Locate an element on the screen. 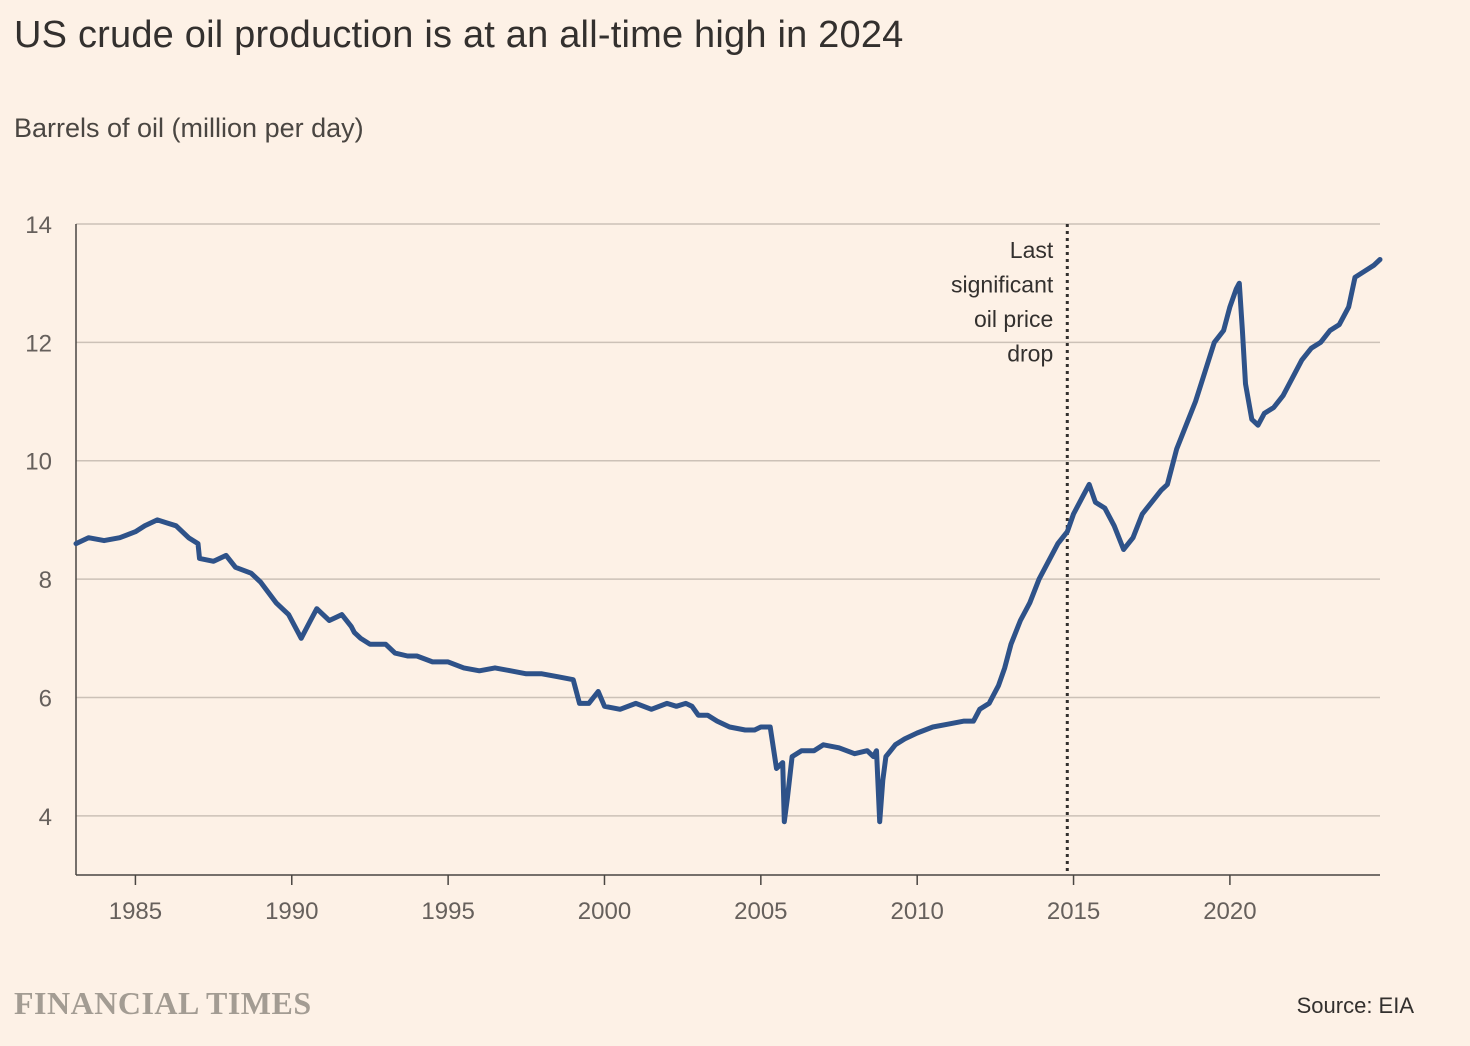 The image size is (1470, 1046). y-tick-label-6: 6 is located at coordinates (45, 698).